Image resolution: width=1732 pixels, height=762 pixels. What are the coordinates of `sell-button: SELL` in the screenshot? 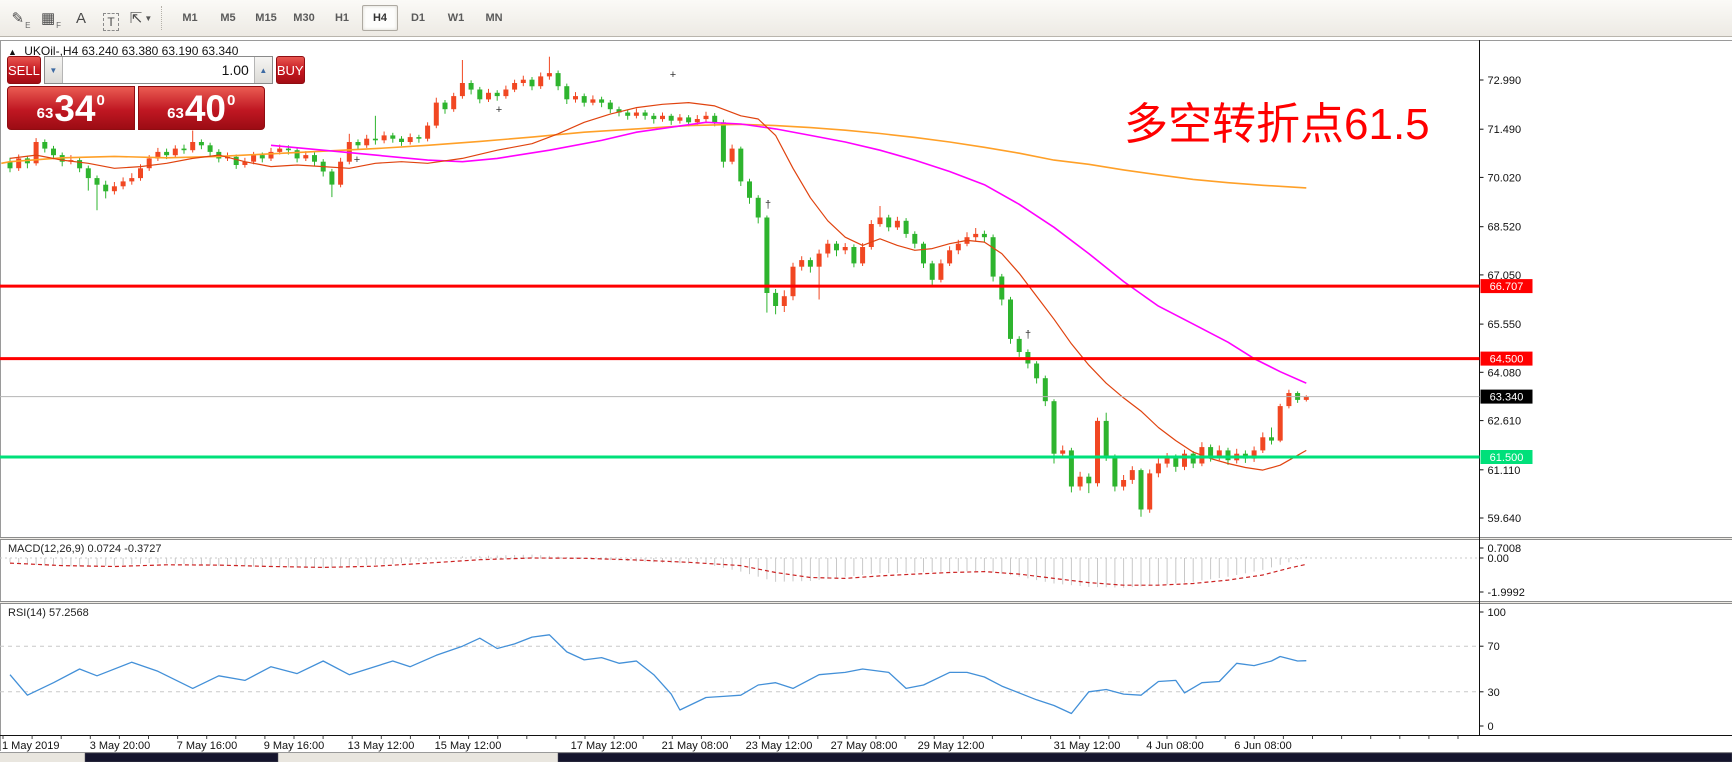 It's located at (24, 70).